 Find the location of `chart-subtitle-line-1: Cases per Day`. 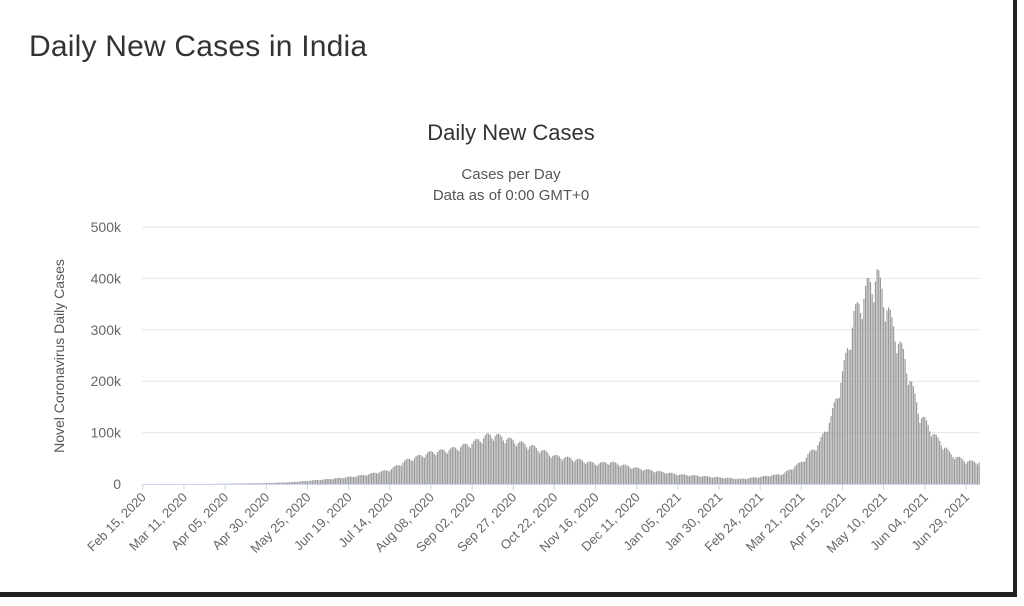

chart-subtitle-line-1: Cases per Day is located at coordinates (511, 174).